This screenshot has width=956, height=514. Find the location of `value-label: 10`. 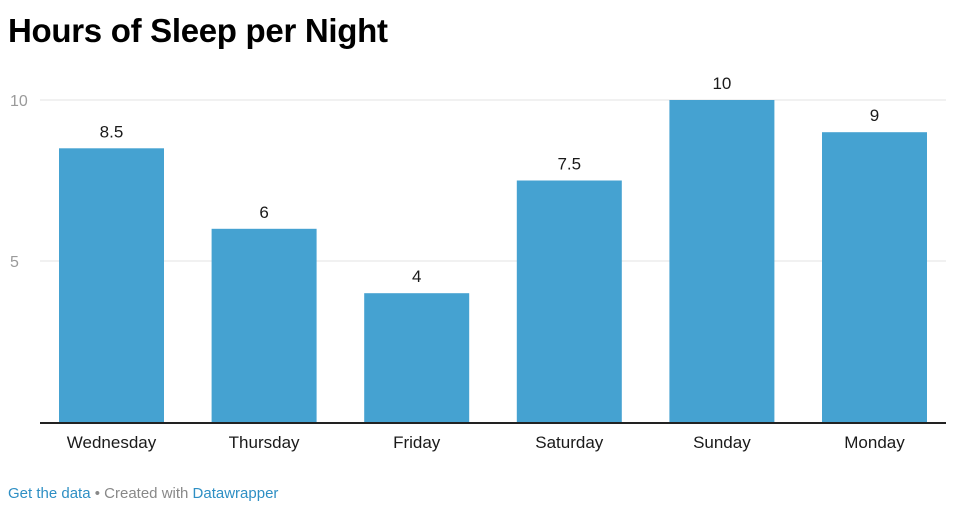

value-label: 10 is located at coordinates (721, 83).